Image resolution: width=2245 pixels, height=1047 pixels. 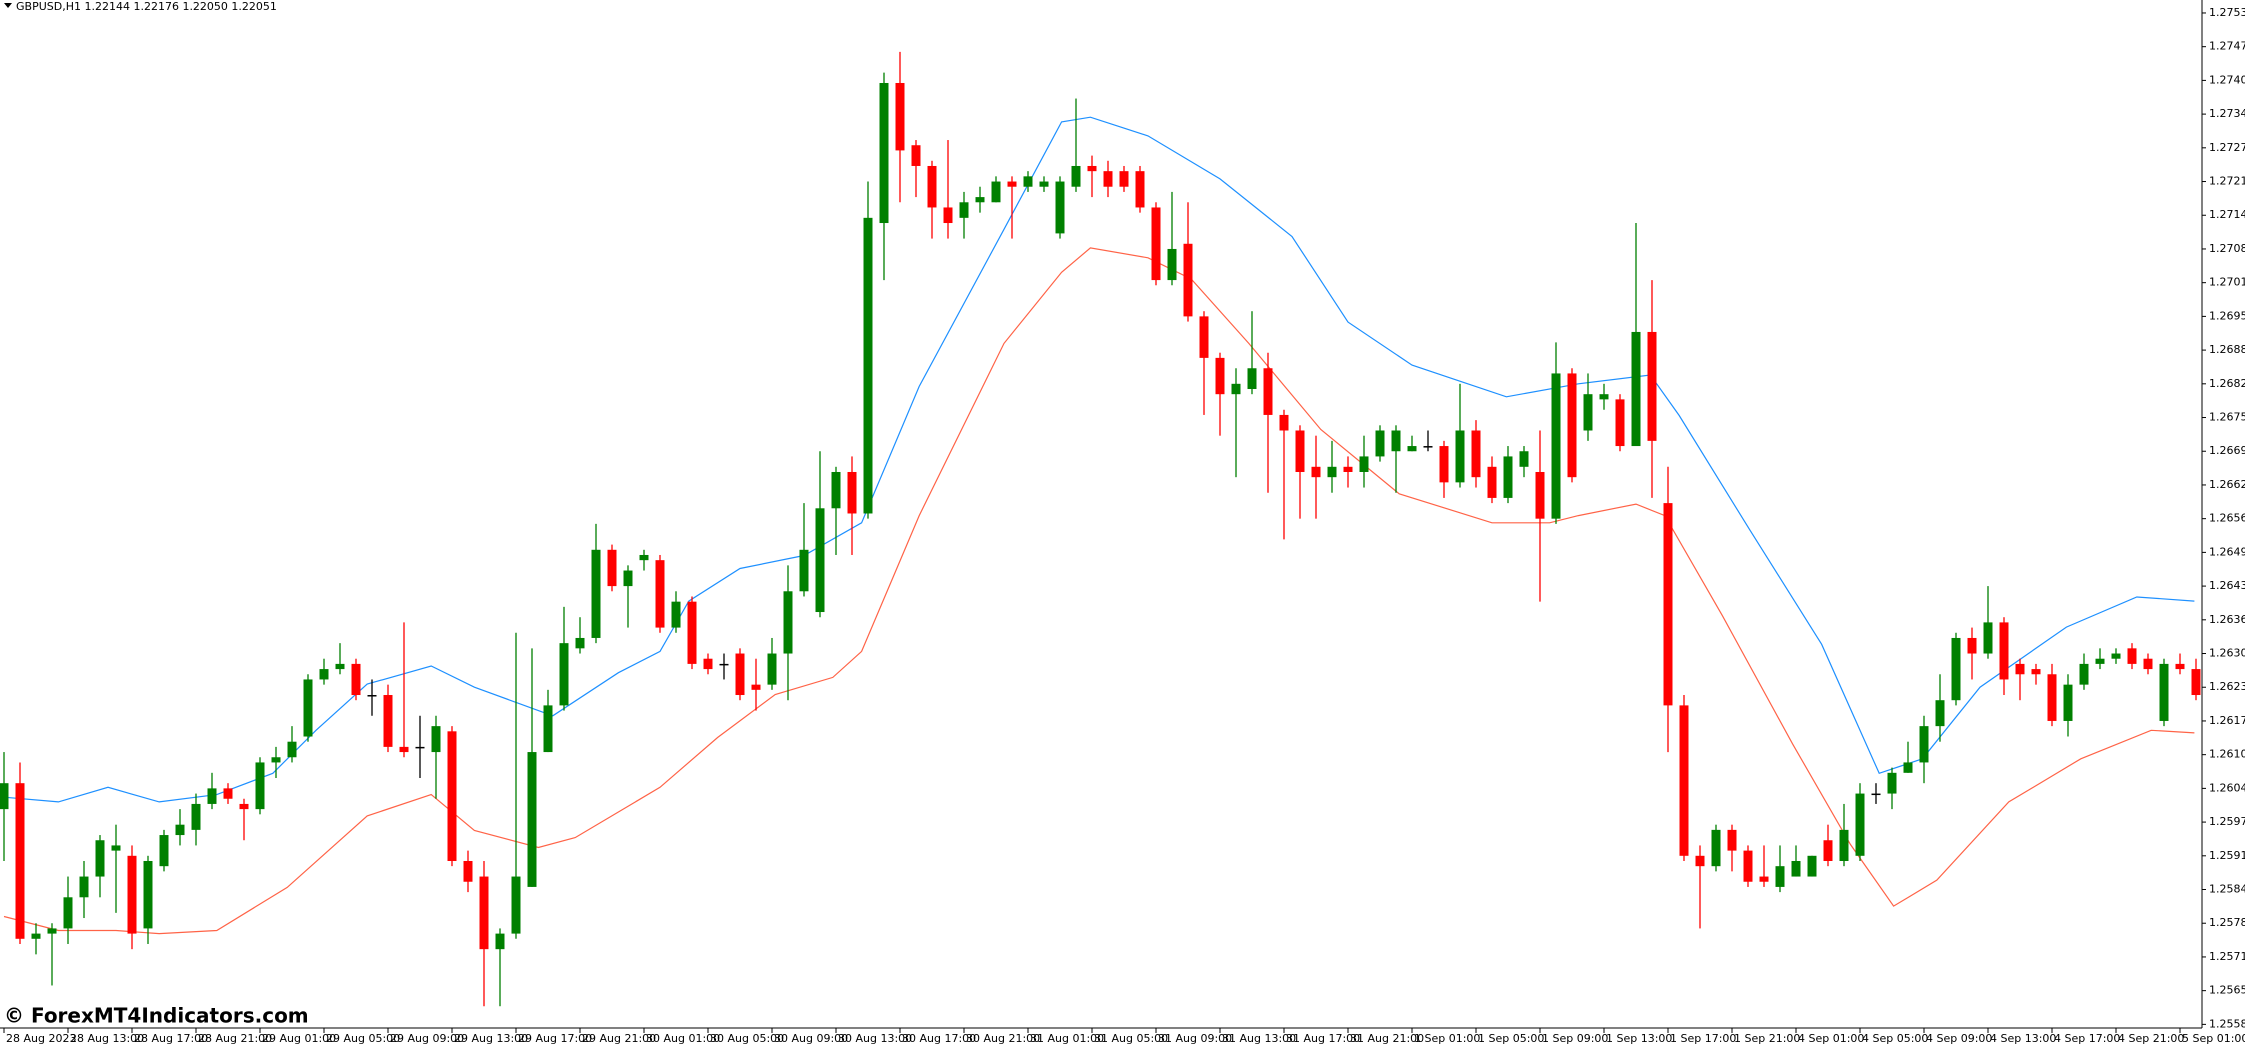 What do you see at coordinates (2227, 686) in the screenshot?
I see `y-tick-label: 1.26235` at bounding box center [2227, 686].